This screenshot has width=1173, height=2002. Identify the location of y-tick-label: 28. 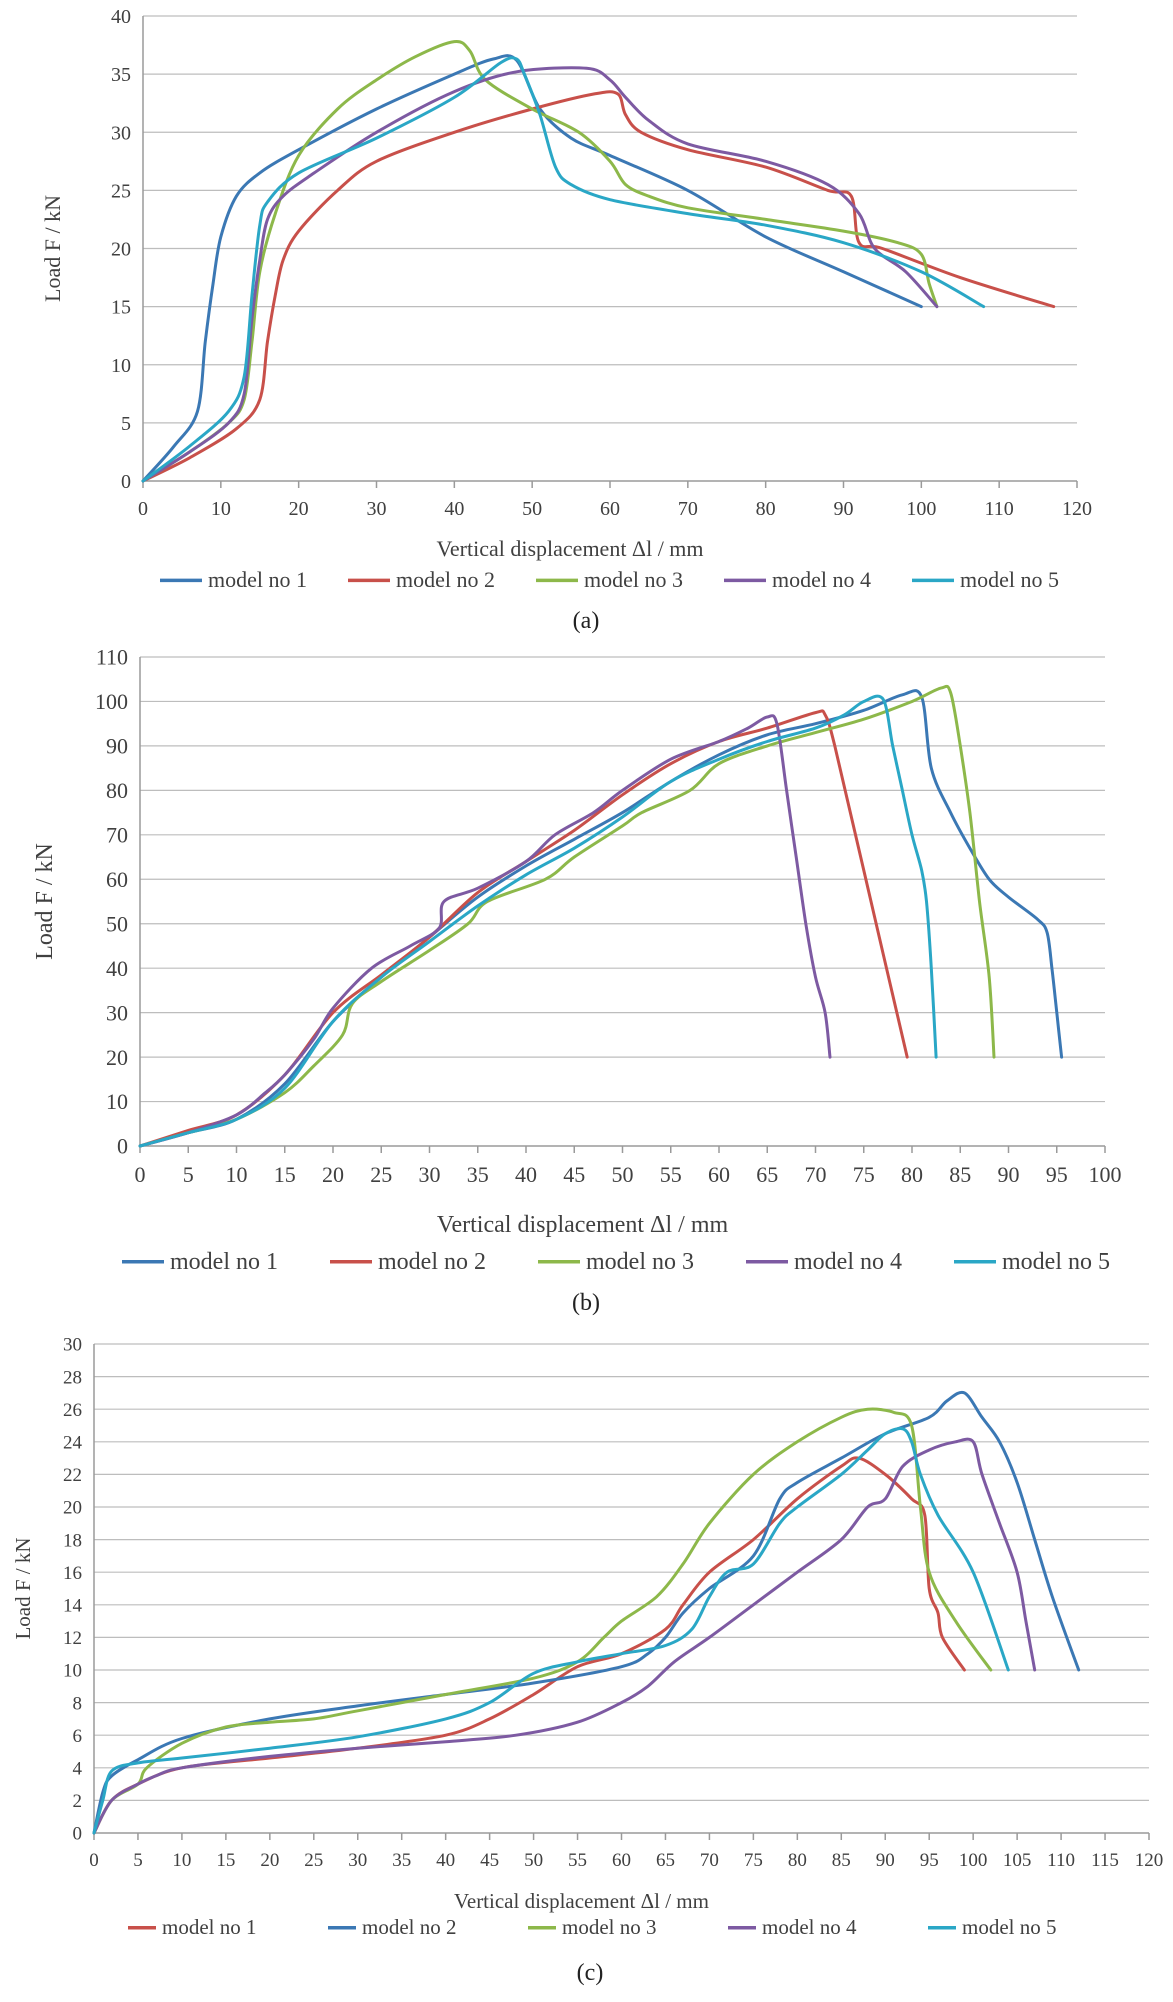
(72, 1377).